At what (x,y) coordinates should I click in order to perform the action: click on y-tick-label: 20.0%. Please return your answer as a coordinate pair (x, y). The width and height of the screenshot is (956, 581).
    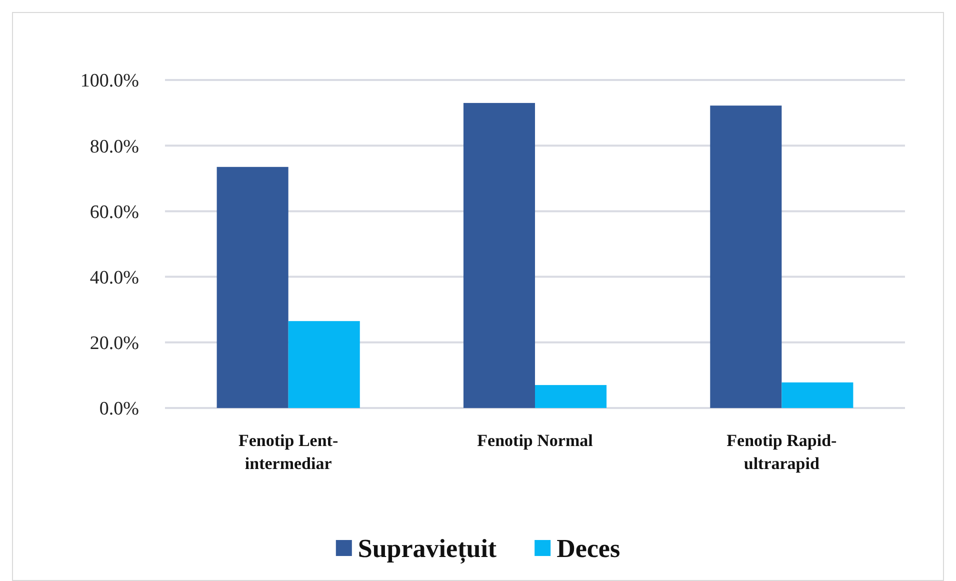
    Looking at the image, I should click on (115, 343).